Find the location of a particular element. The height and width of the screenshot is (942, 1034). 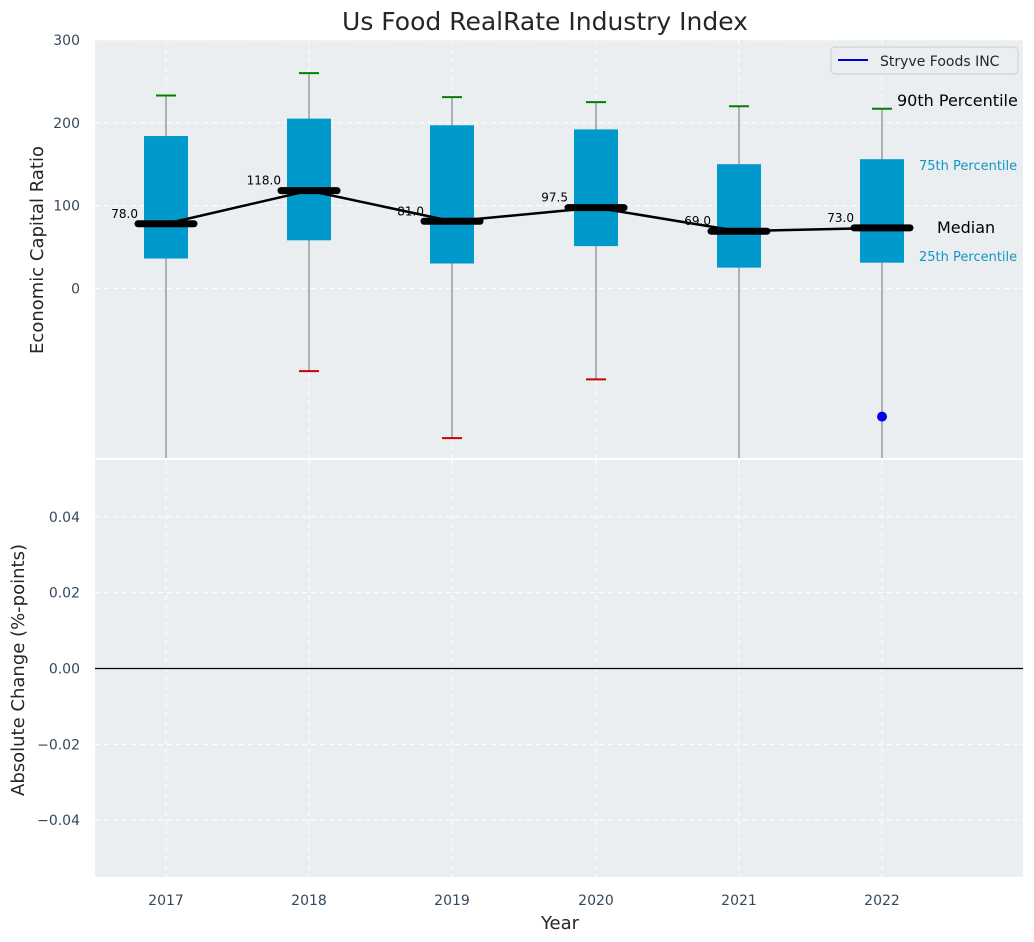

annotation-median: Median is located at coordinates (966, 227).